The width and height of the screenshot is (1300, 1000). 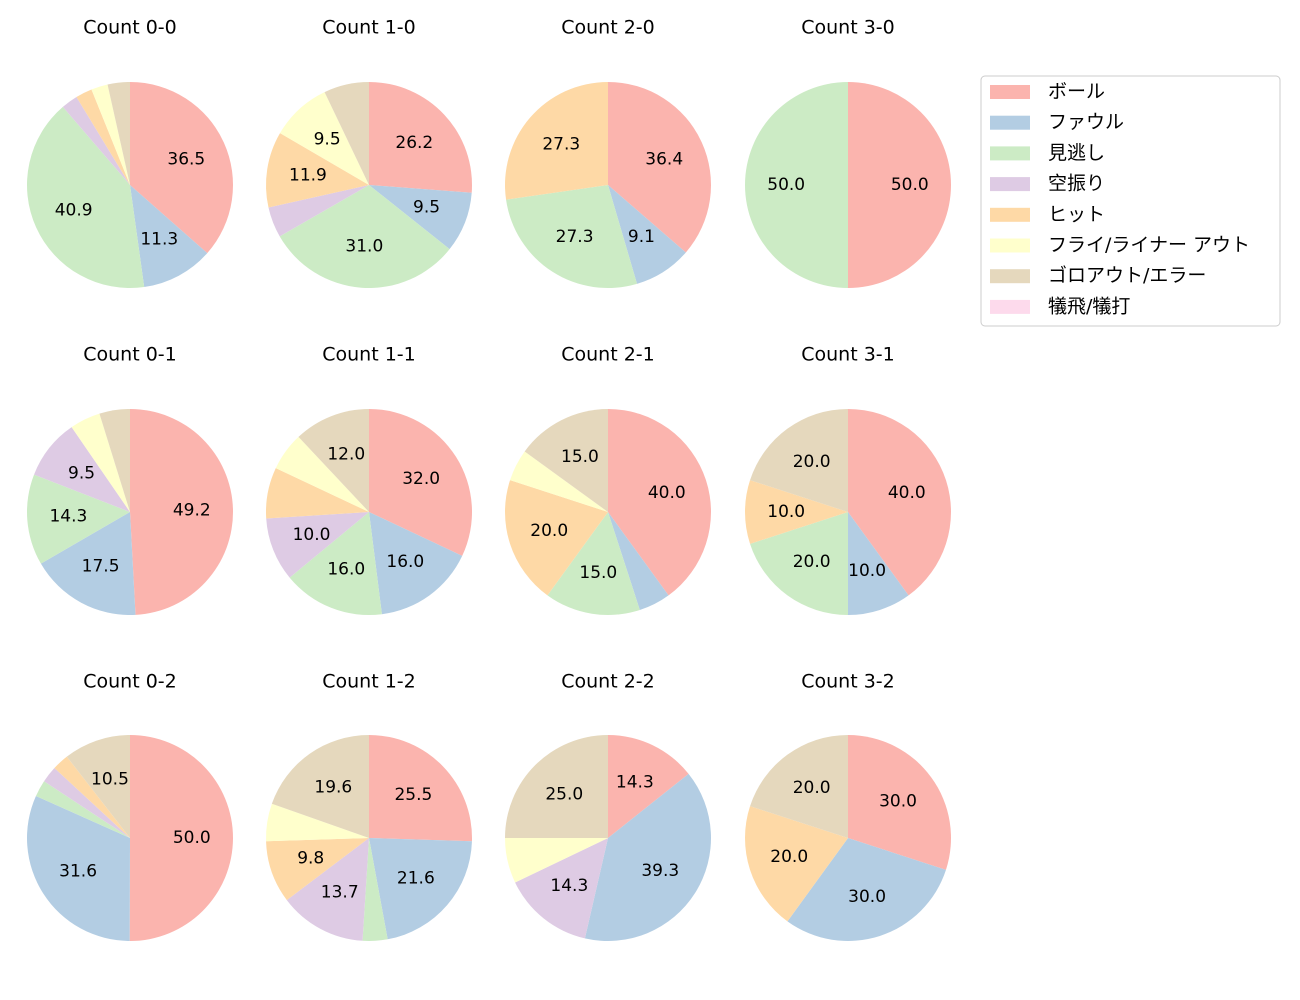 I want to click on value-label: 11.9, so click(x=308, y=176).